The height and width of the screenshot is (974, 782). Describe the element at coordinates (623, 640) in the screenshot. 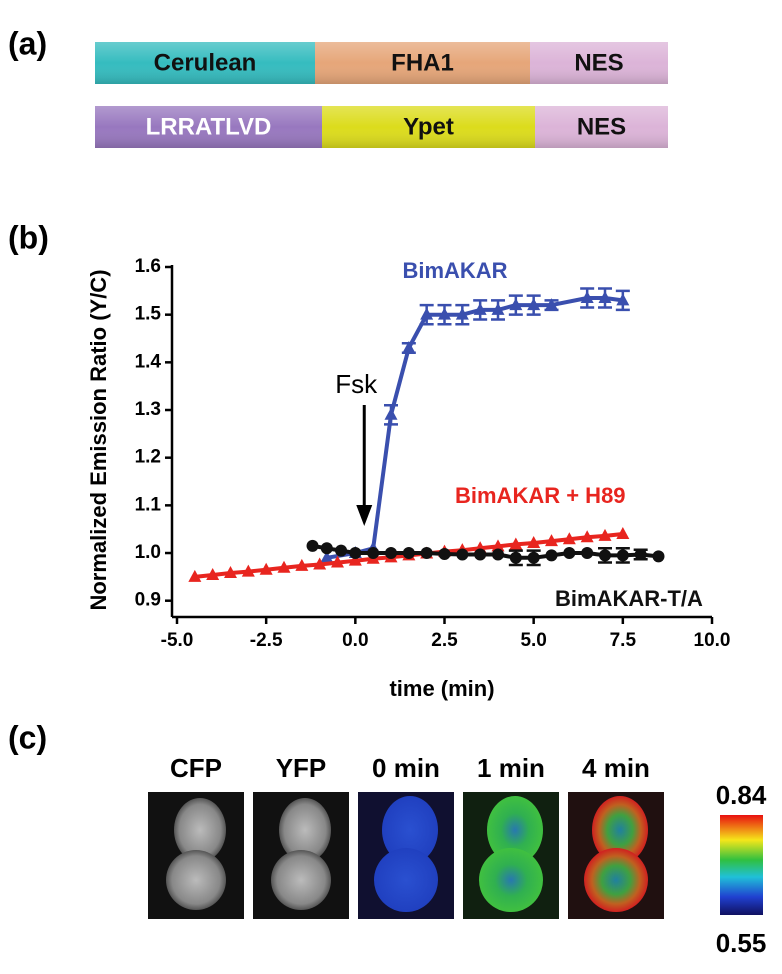

I see `x-tick-label: 7.5` at that location.